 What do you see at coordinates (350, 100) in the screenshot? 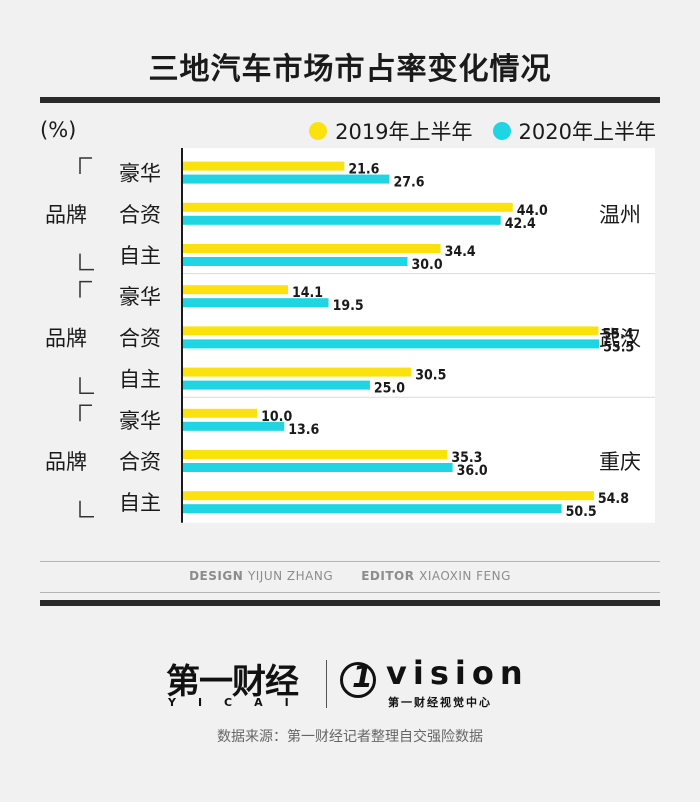
I see `title-divider` at bounding box center [350, 100].